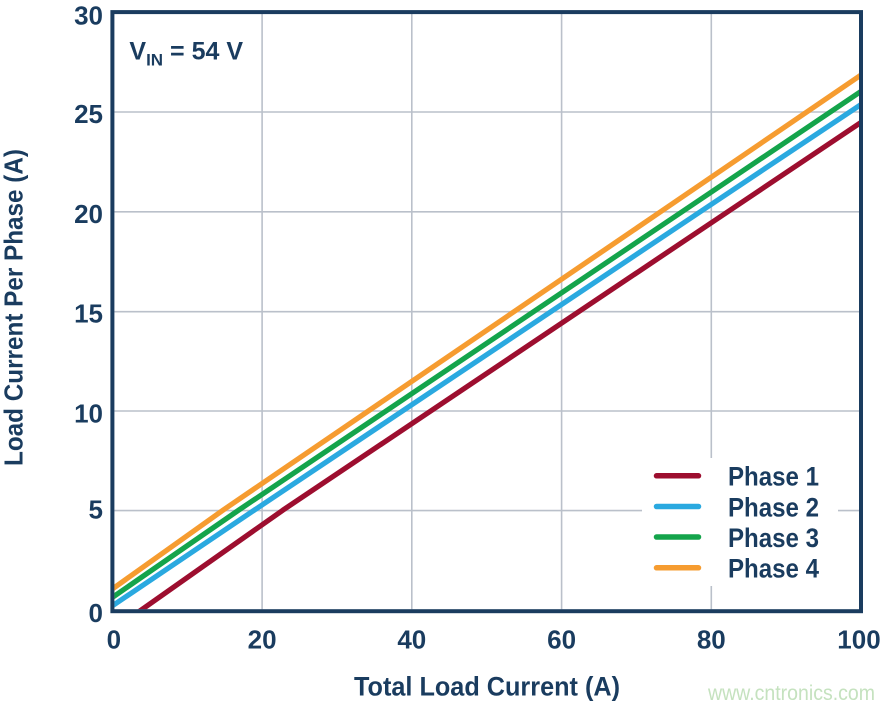 Image resolution: width=893 pixels, height=710 pixels. I want to click on svg-text: Load Current Per Phase (A), so click(14, 307).